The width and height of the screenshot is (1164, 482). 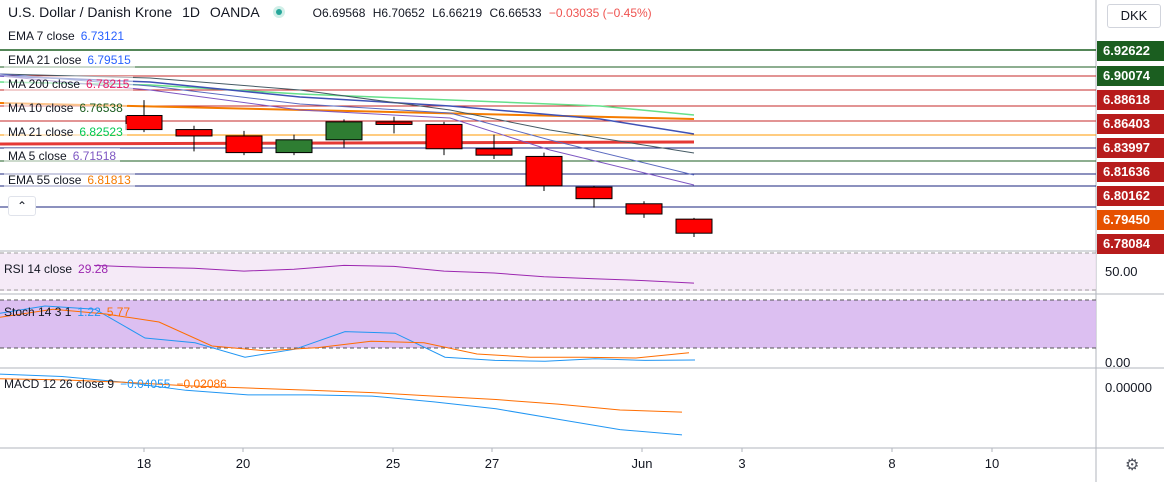 I want to click on rsi-axis-label: 50.00, so click(x=1121, y=271).